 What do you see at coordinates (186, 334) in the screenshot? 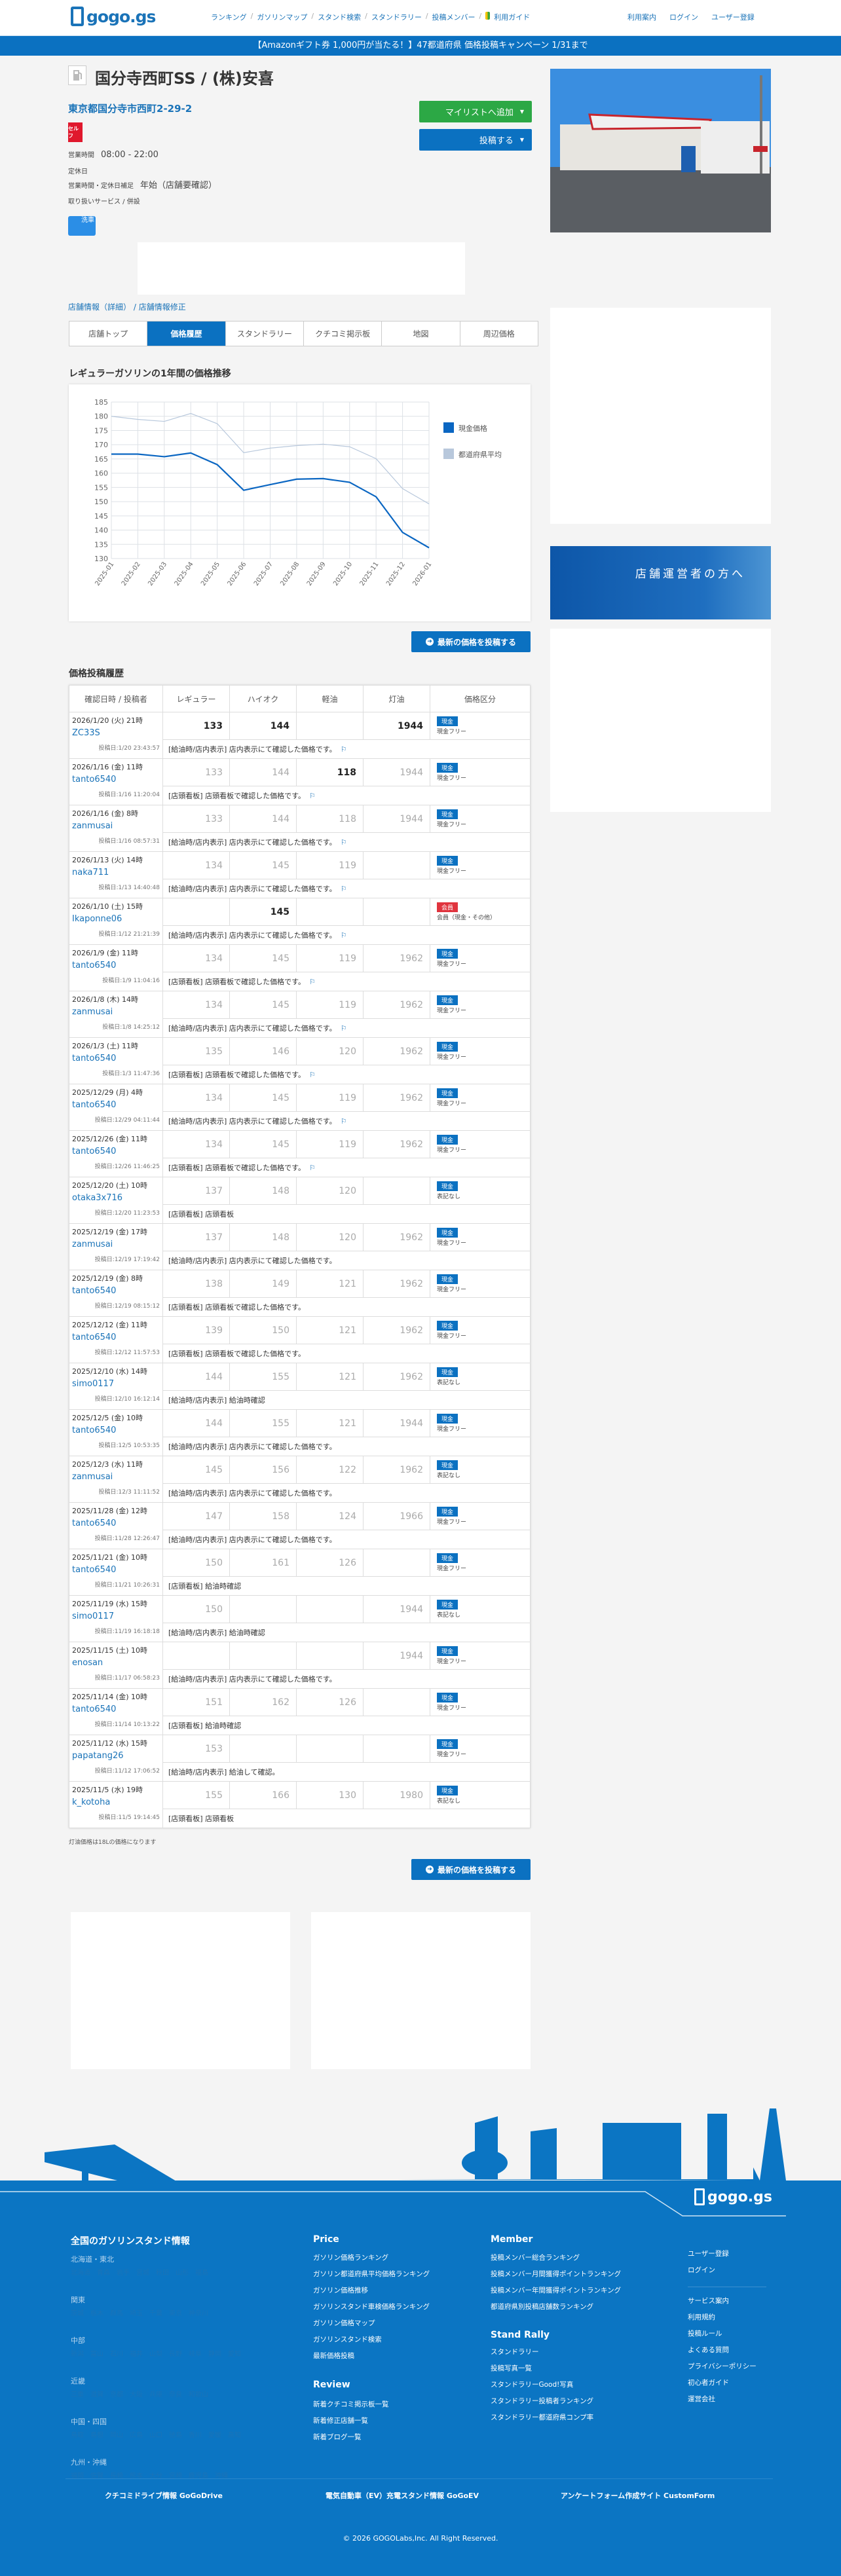
I see `tab-price-history: 価格履歴` at bounding box center [186, 334].